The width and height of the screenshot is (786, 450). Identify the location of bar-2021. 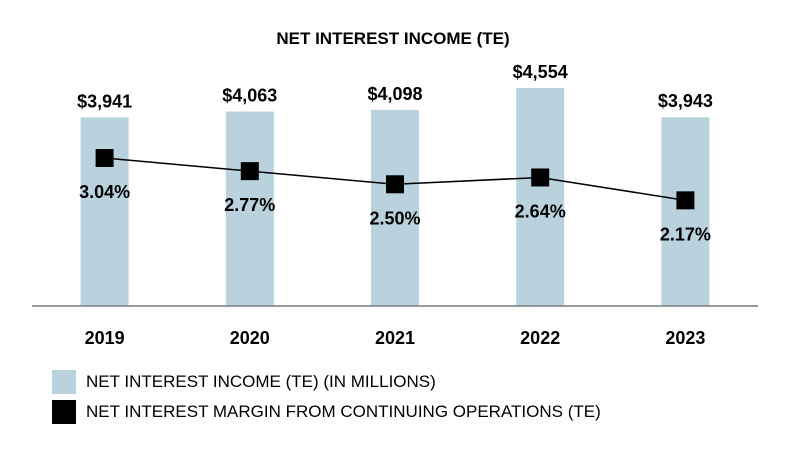
(395, 207).